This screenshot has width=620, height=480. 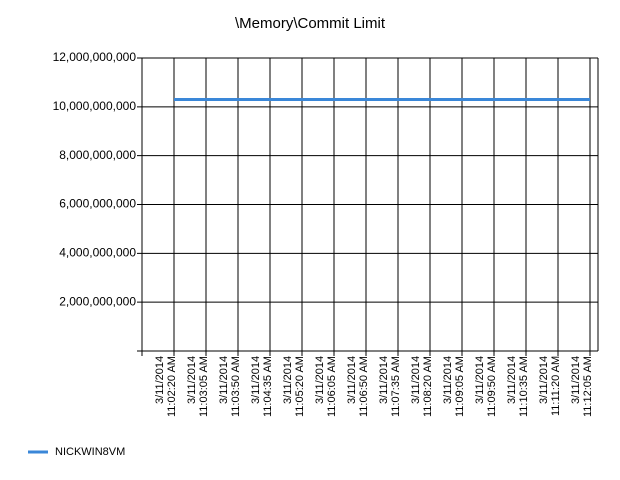 I want to click on x-tick-label: 3/11/2014 11:02:20 AM, so click(x=166, y=386).